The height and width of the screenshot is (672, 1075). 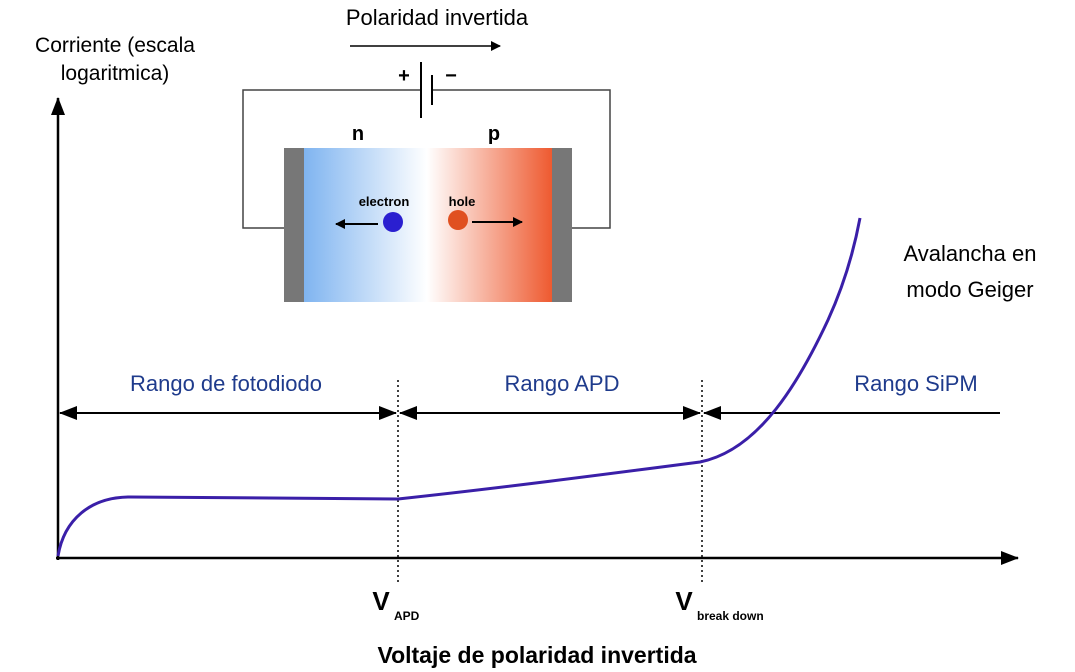 What do you see at coordinates (489, 225) in the screenshot?
I see `p-region` at bounding box center [489, 225].